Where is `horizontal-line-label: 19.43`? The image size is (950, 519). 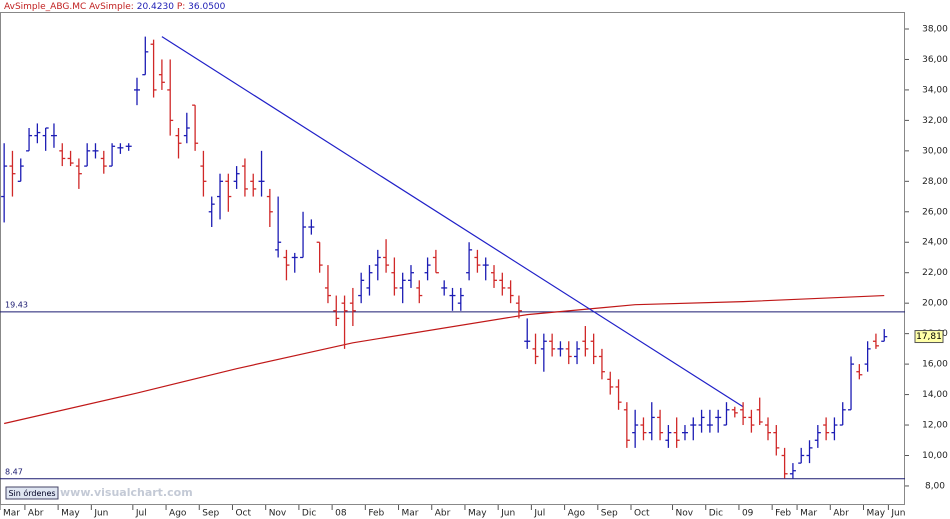
horizontal-line-label: 19.43 is located at coordinates (16, 304).